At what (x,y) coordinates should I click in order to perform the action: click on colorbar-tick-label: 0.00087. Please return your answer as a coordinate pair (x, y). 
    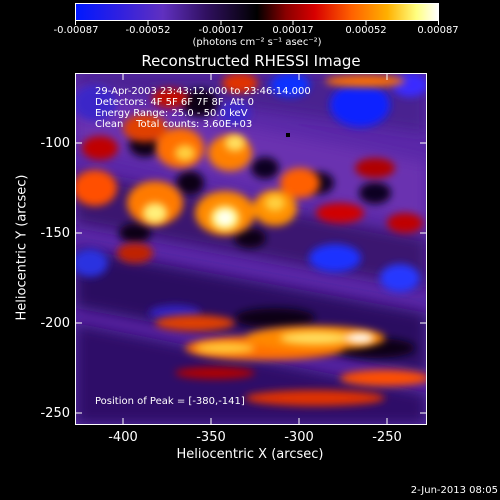
    Looking at the image, I should click on (438, 30).